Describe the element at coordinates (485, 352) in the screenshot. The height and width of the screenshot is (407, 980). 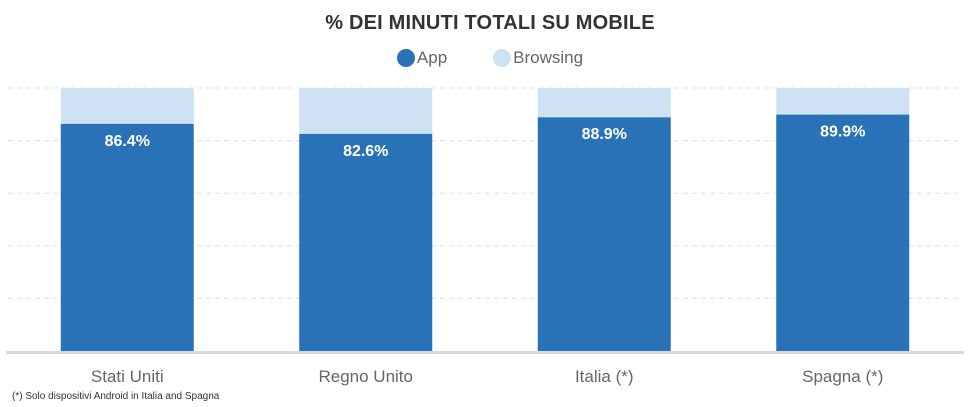
I see `x-axis-baseline` at that location.